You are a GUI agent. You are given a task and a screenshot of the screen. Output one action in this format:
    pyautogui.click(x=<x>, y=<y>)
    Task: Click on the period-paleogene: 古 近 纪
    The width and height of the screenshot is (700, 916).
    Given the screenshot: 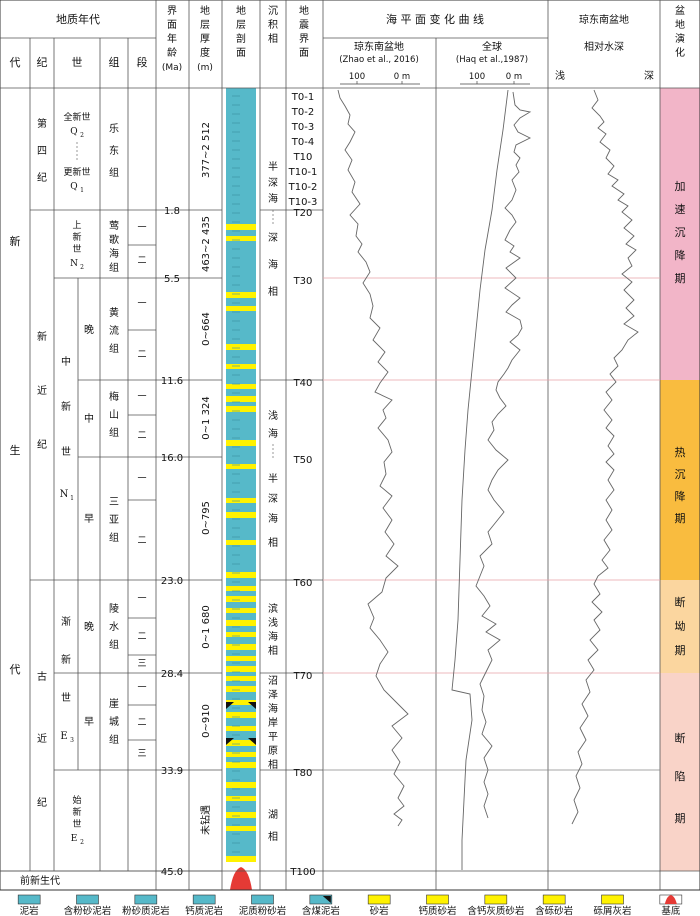 What is the action you would take?
    pyautogui.click(x=42, y=739)
    